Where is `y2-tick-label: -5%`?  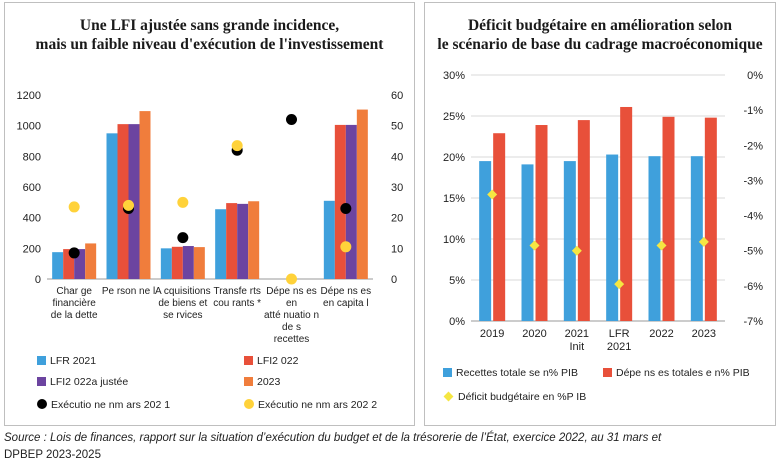 y2-tick-label: -5% is located at coordinates (753, 252).